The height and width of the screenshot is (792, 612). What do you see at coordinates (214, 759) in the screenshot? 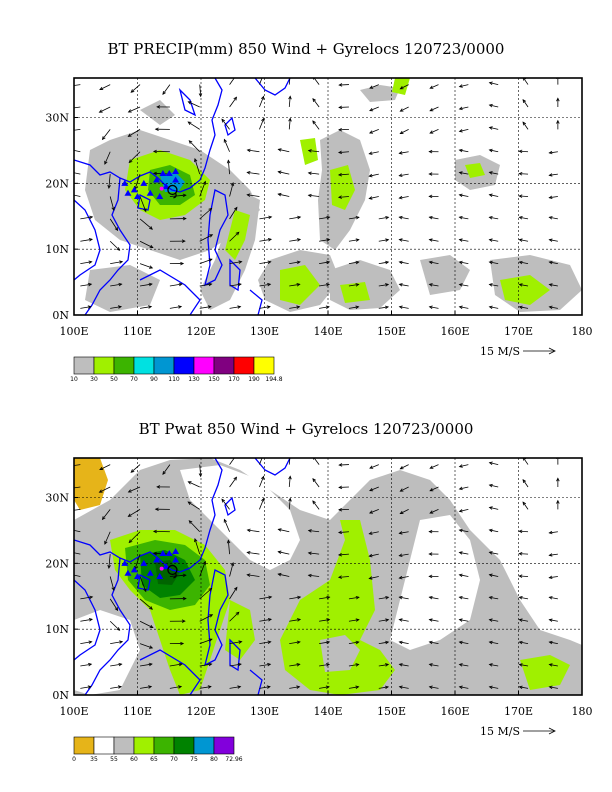
I see `colorbar-label: 80` at bounding box center [214, 759].